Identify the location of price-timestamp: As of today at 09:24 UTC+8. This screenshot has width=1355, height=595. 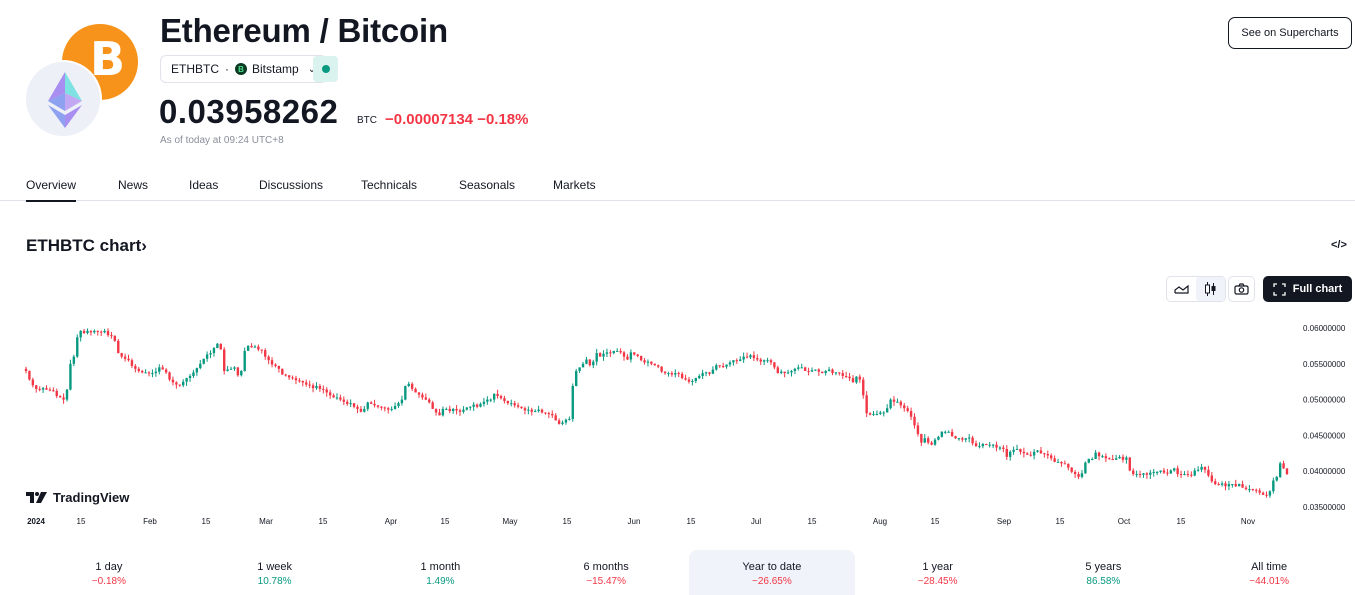
(222, 140).